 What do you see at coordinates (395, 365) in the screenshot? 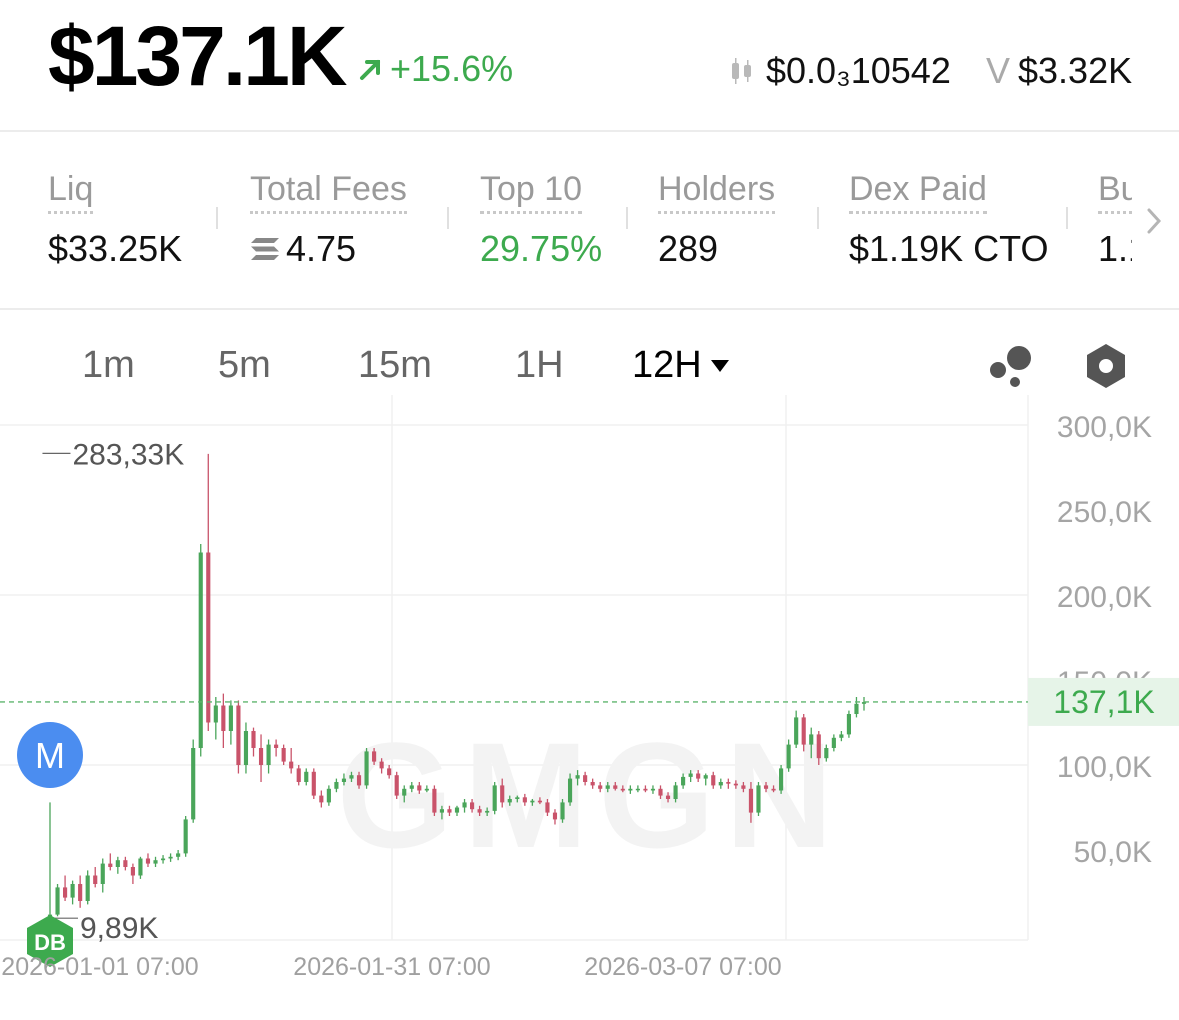
I see `tab-15m: 15m` at bounding box center [395, 365].